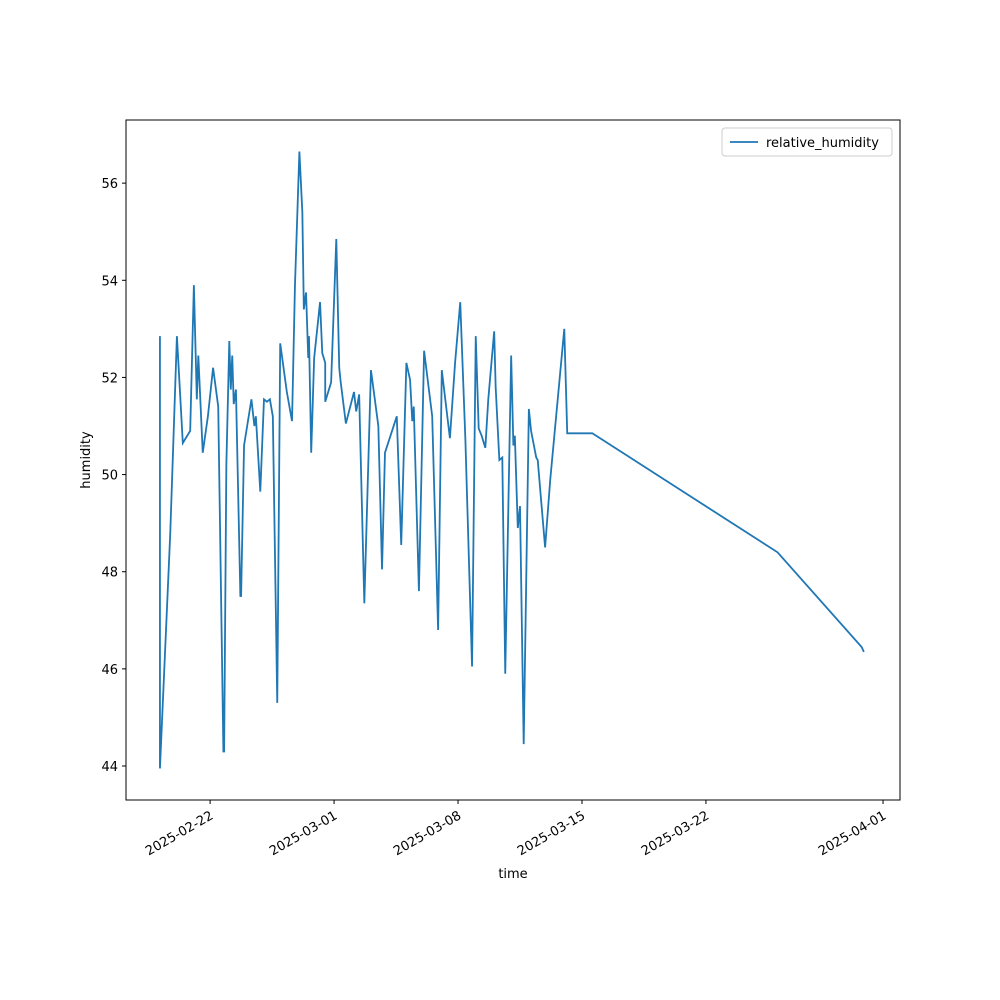  What do you see at coordinates (109, 767) in the screenshot?
I see `y-tick-label: 44` at bounding box center [109, 767].